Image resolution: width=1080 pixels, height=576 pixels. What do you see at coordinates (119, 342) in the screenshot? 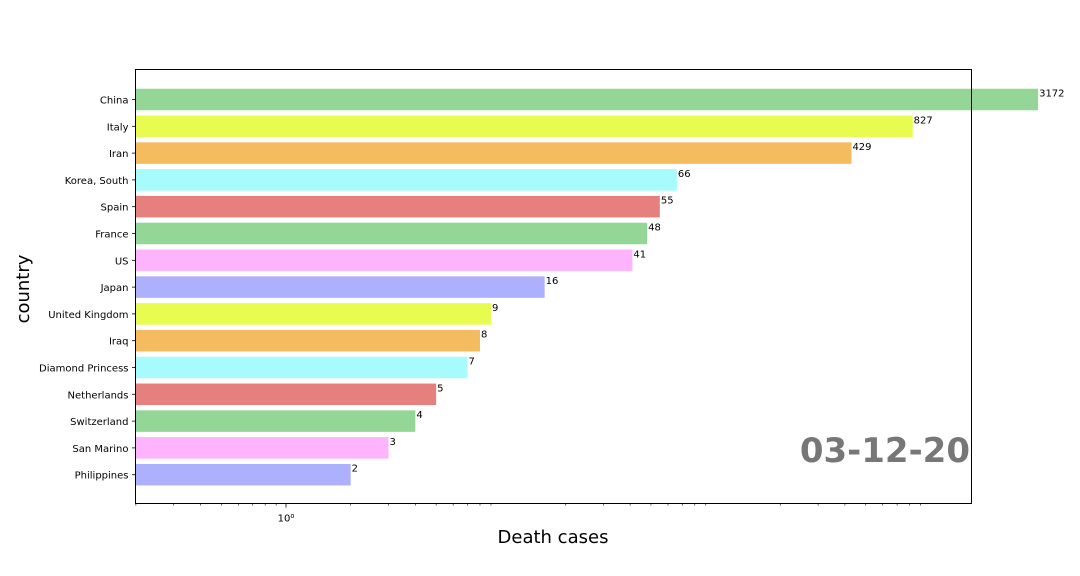
I see `y-tick-label-9: Iraq` at bounding box center [119, 342].